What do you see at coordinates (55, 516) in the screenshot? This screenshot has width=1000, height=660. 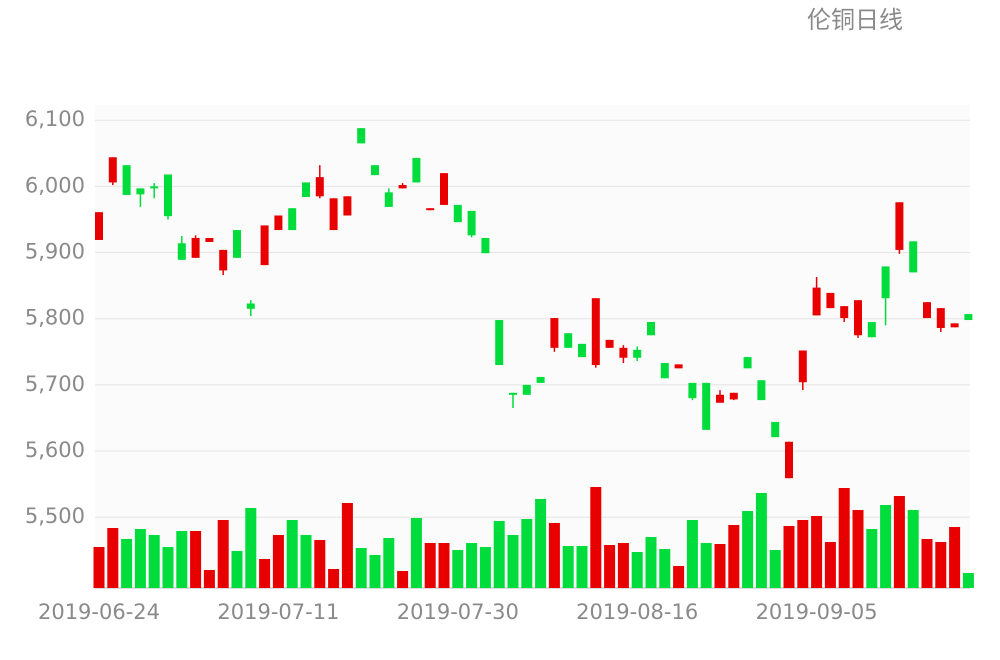 I see `y-tick-label: 5,500` at bounding box center [55, 516].